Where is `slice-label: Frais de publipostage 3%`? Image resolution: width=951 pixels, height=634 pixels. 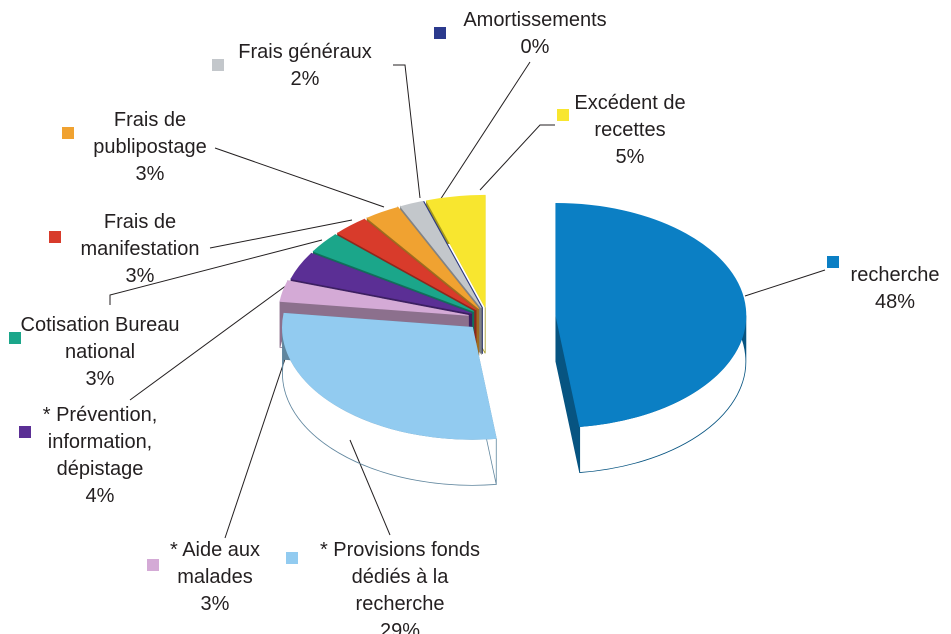 slice-label: Frais de publipostage 3% is located at coordinates (150, 147).